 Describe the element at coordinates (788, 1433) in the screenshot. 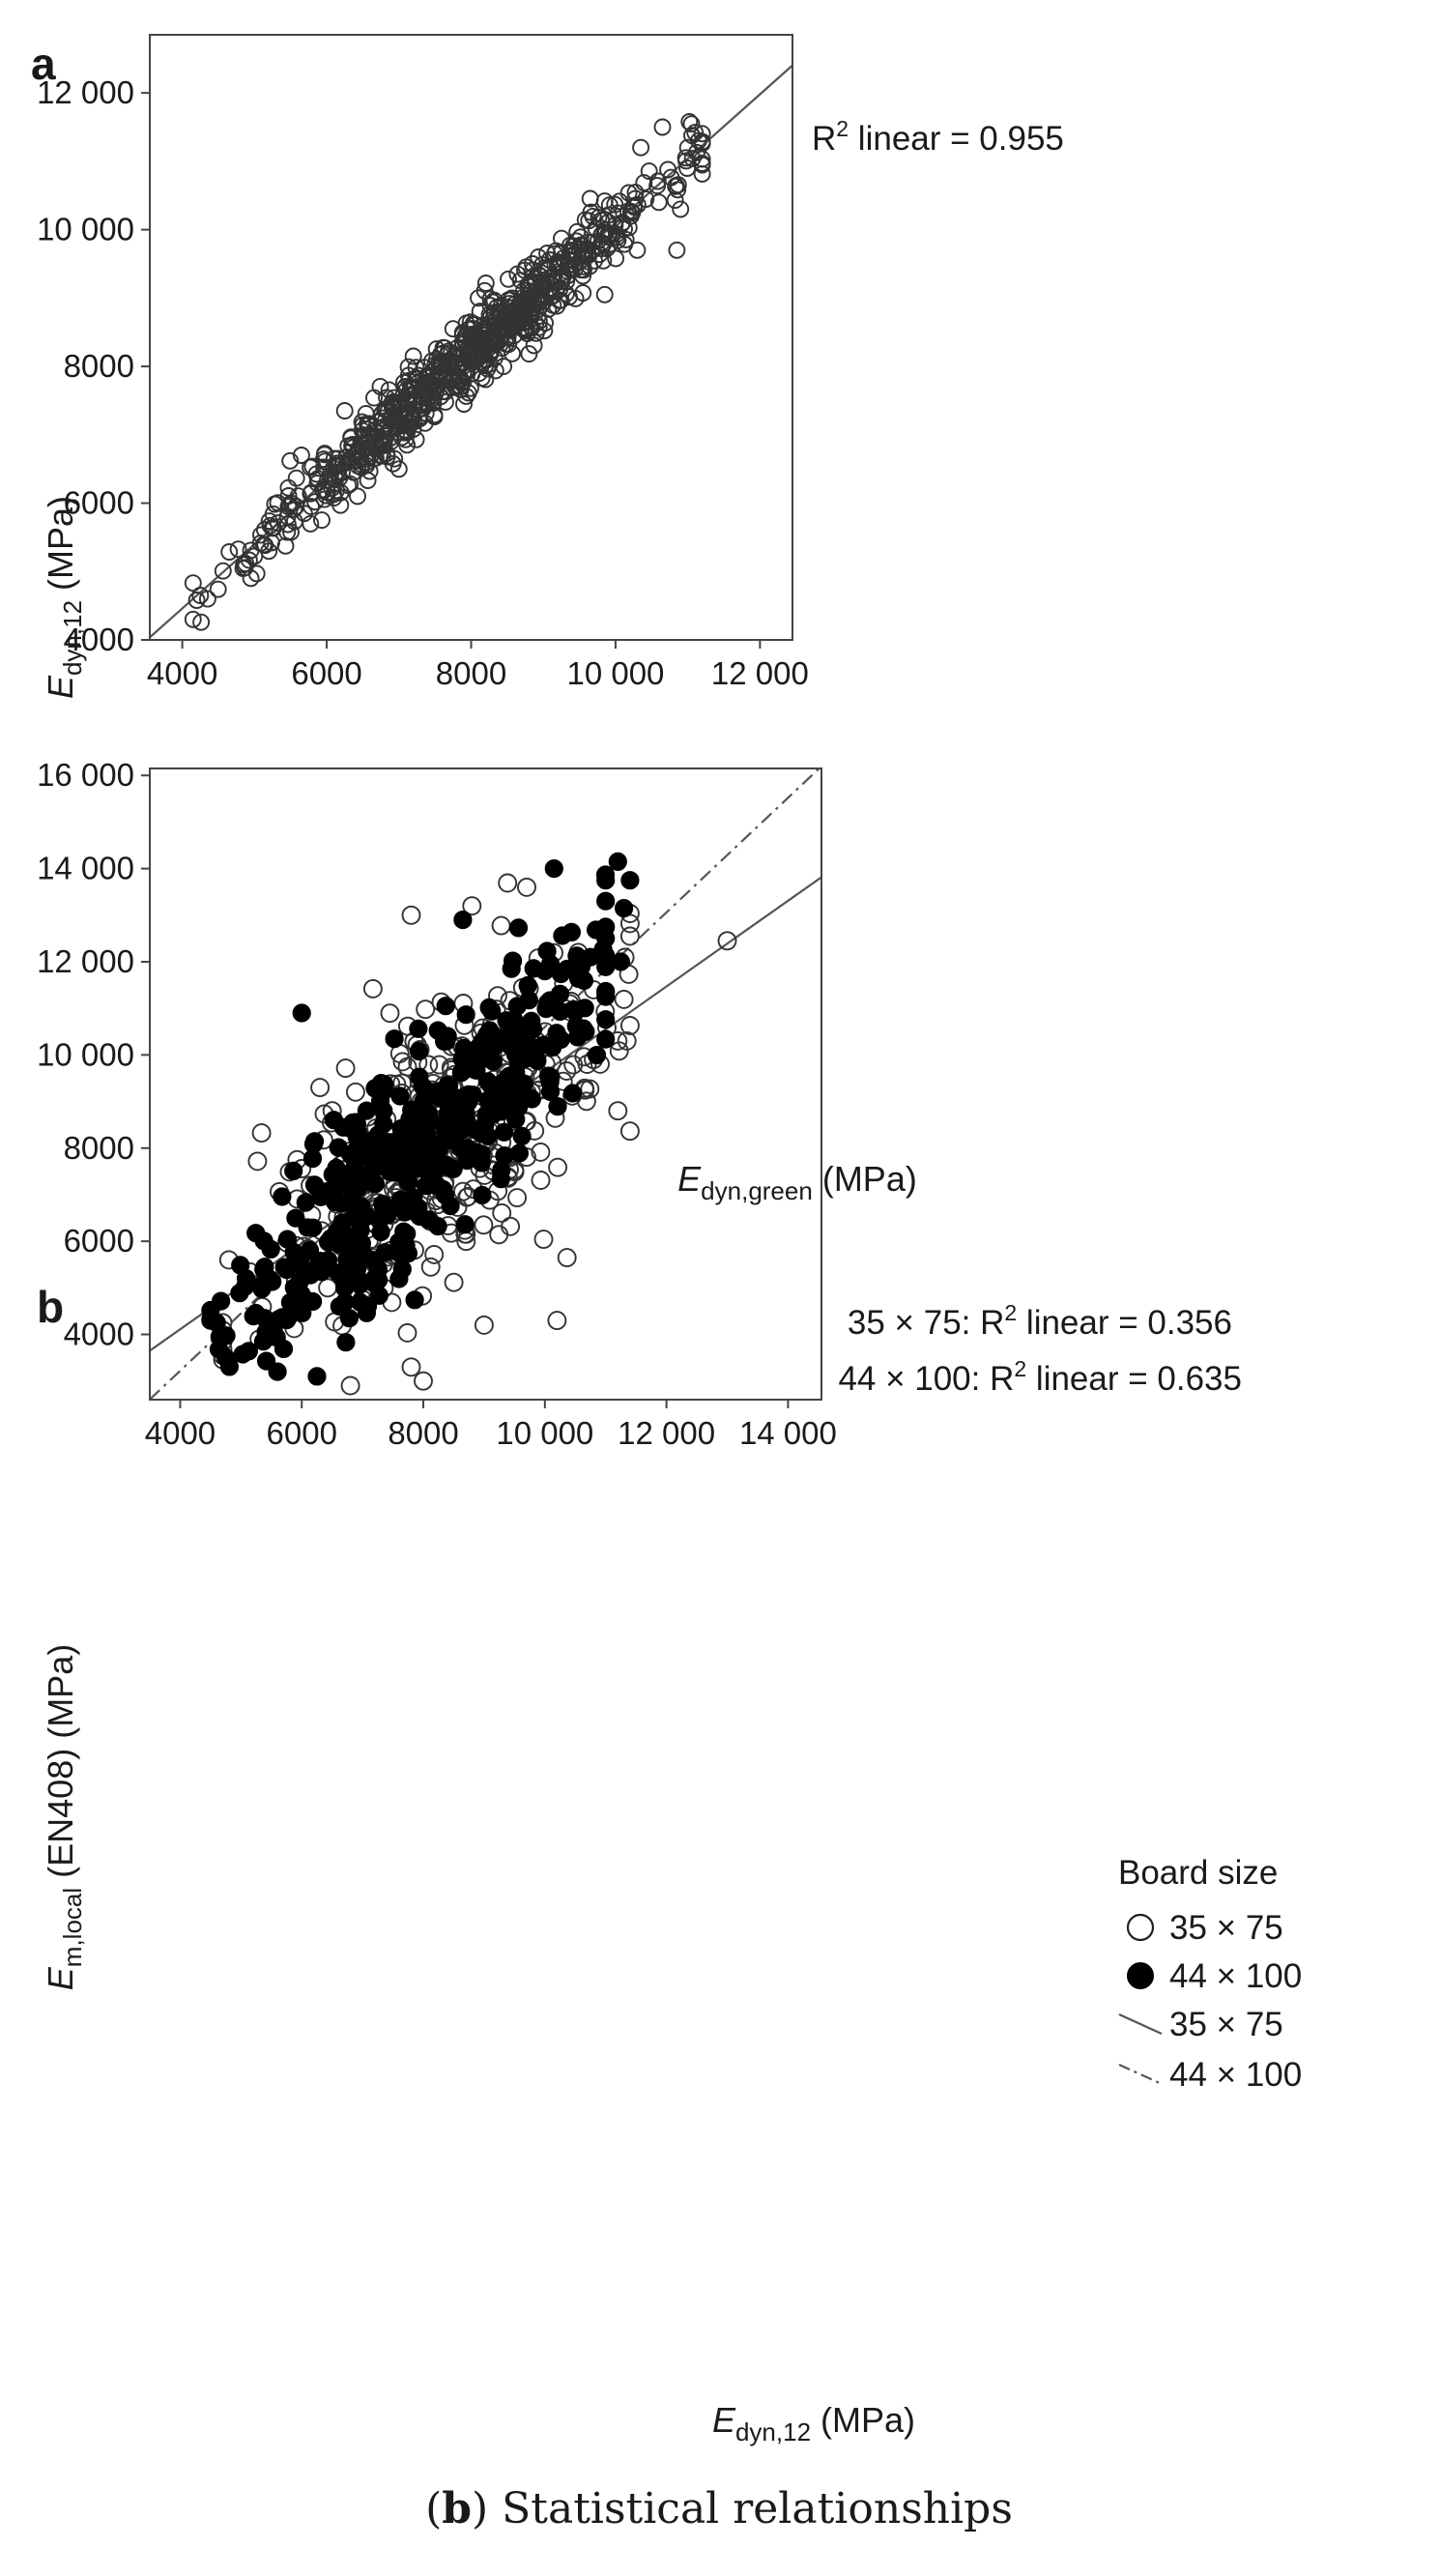

I see `x-tick-label: 14 000` at that location.